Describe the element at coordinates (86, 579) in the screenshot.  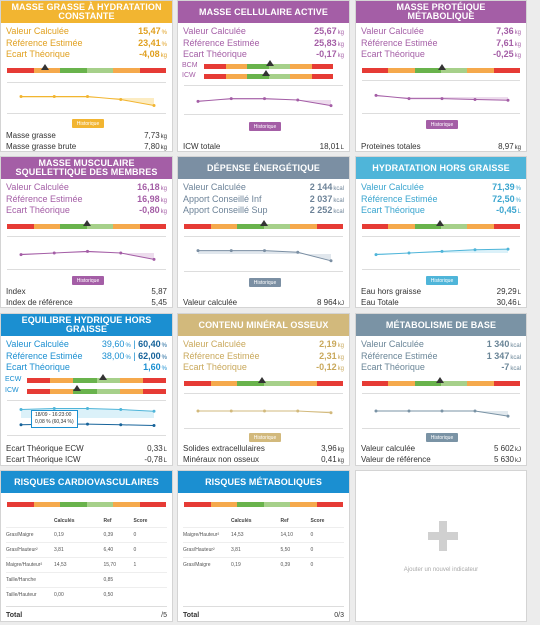
I see `table-row: Taille/Hanche 0,85` at that location.